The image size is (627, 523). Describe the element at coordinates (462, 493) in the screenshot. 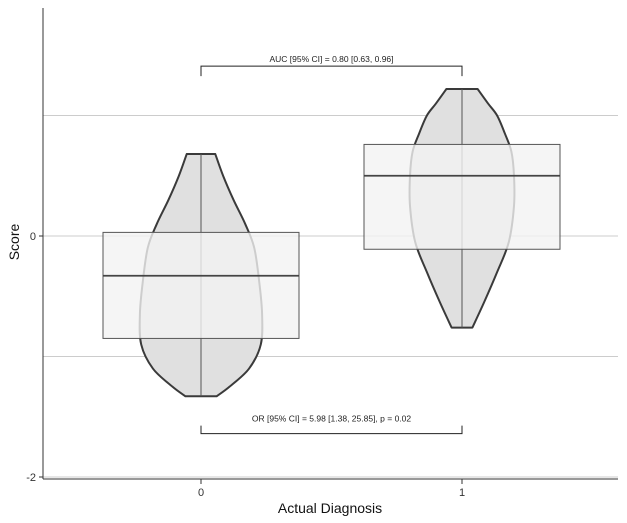

I see `x-tick-label: 1` at that location.